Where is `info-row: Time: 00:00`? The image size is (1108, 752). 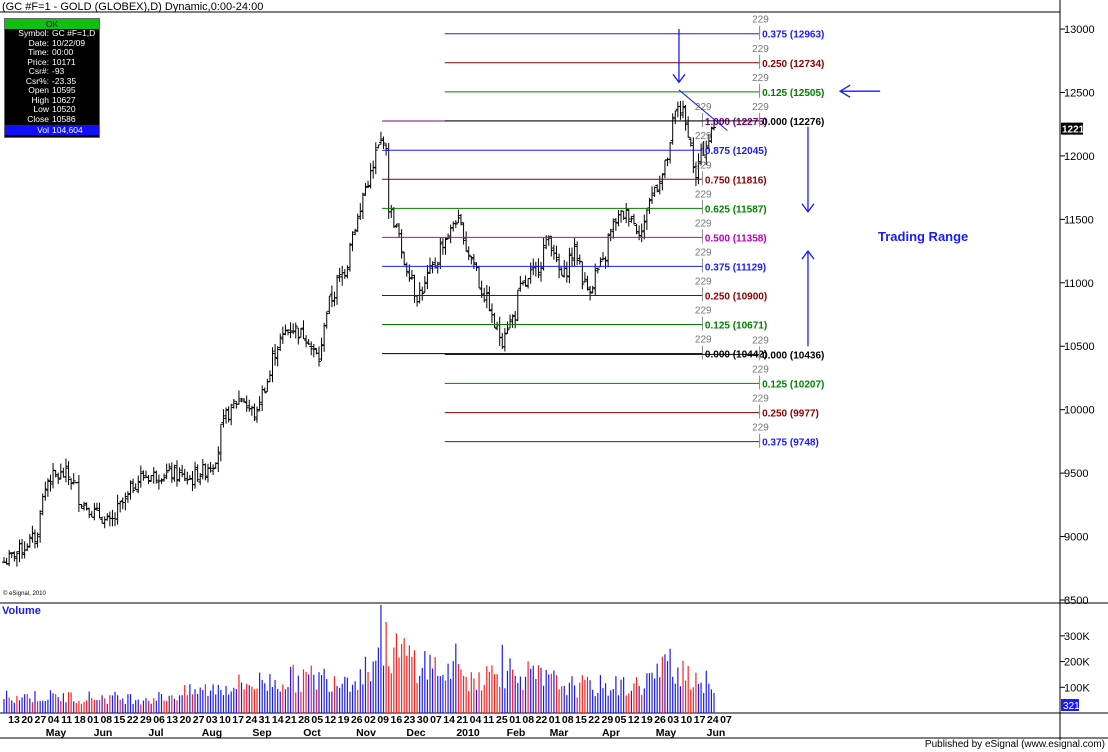
info-row: Time: 00:00 is located at coordinates (52, 52).